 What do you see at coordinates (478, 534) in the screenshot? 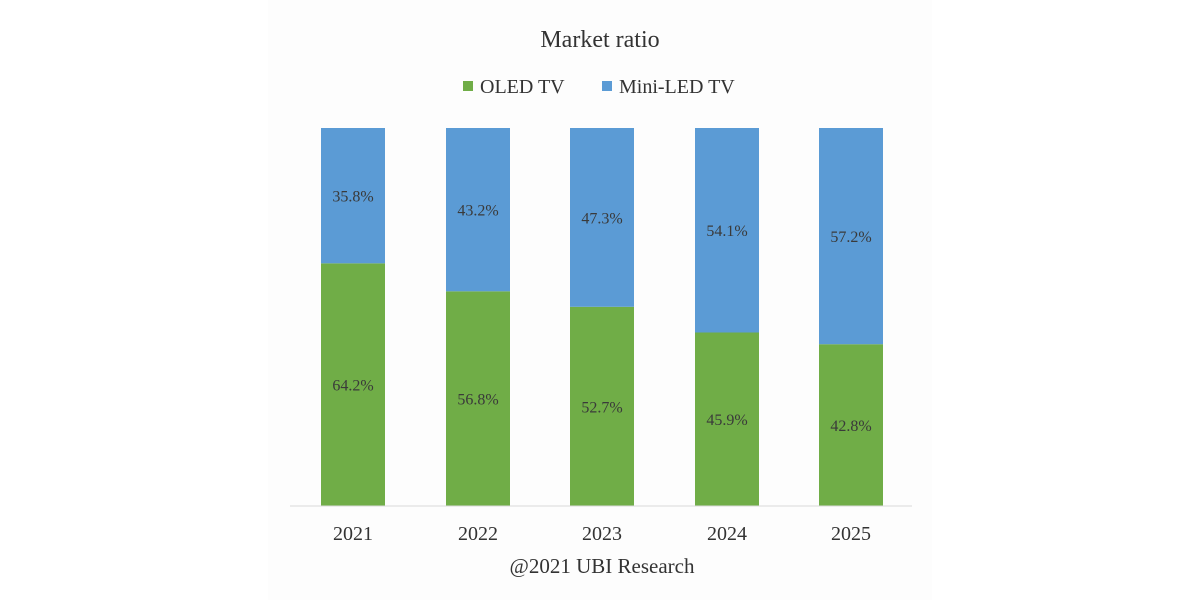
I see `x-tick-label-2022: 2022` at bounding box center [478, 534].